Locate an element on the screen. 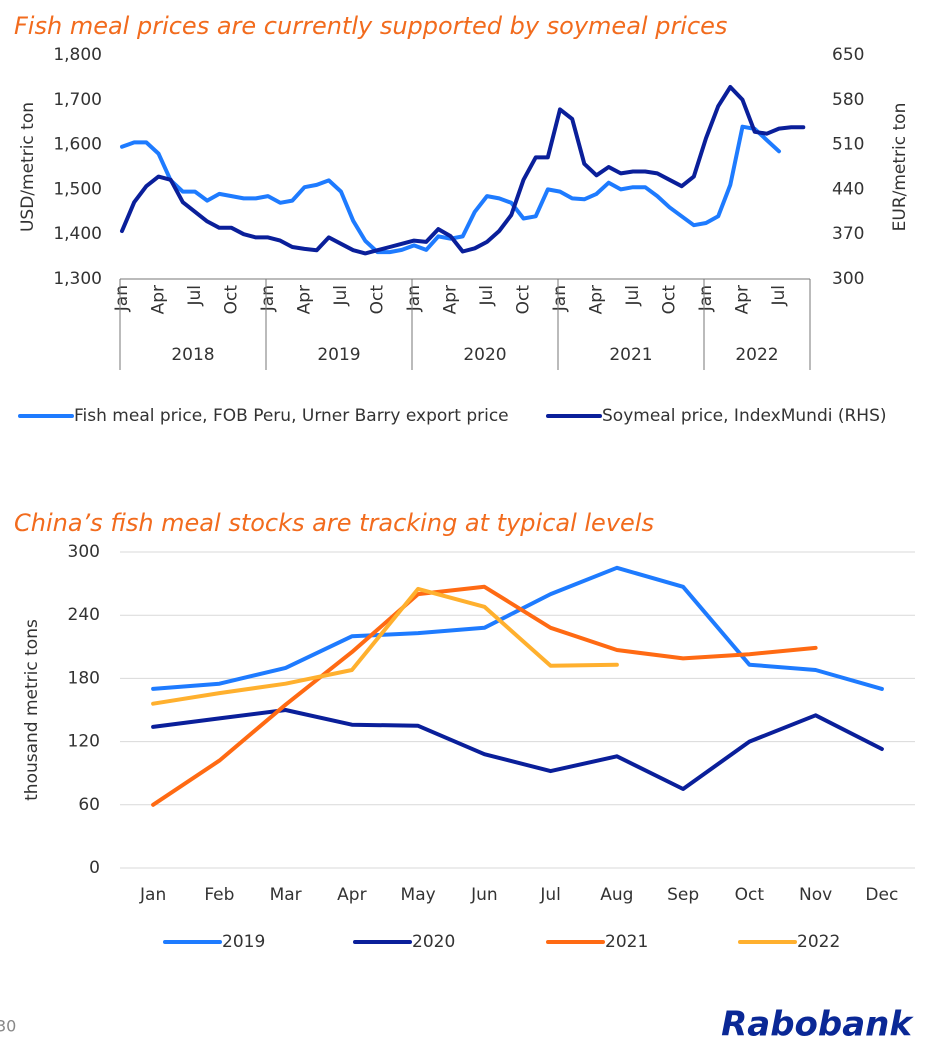  legend-label: 2020 is located at coordinates (433, 942).